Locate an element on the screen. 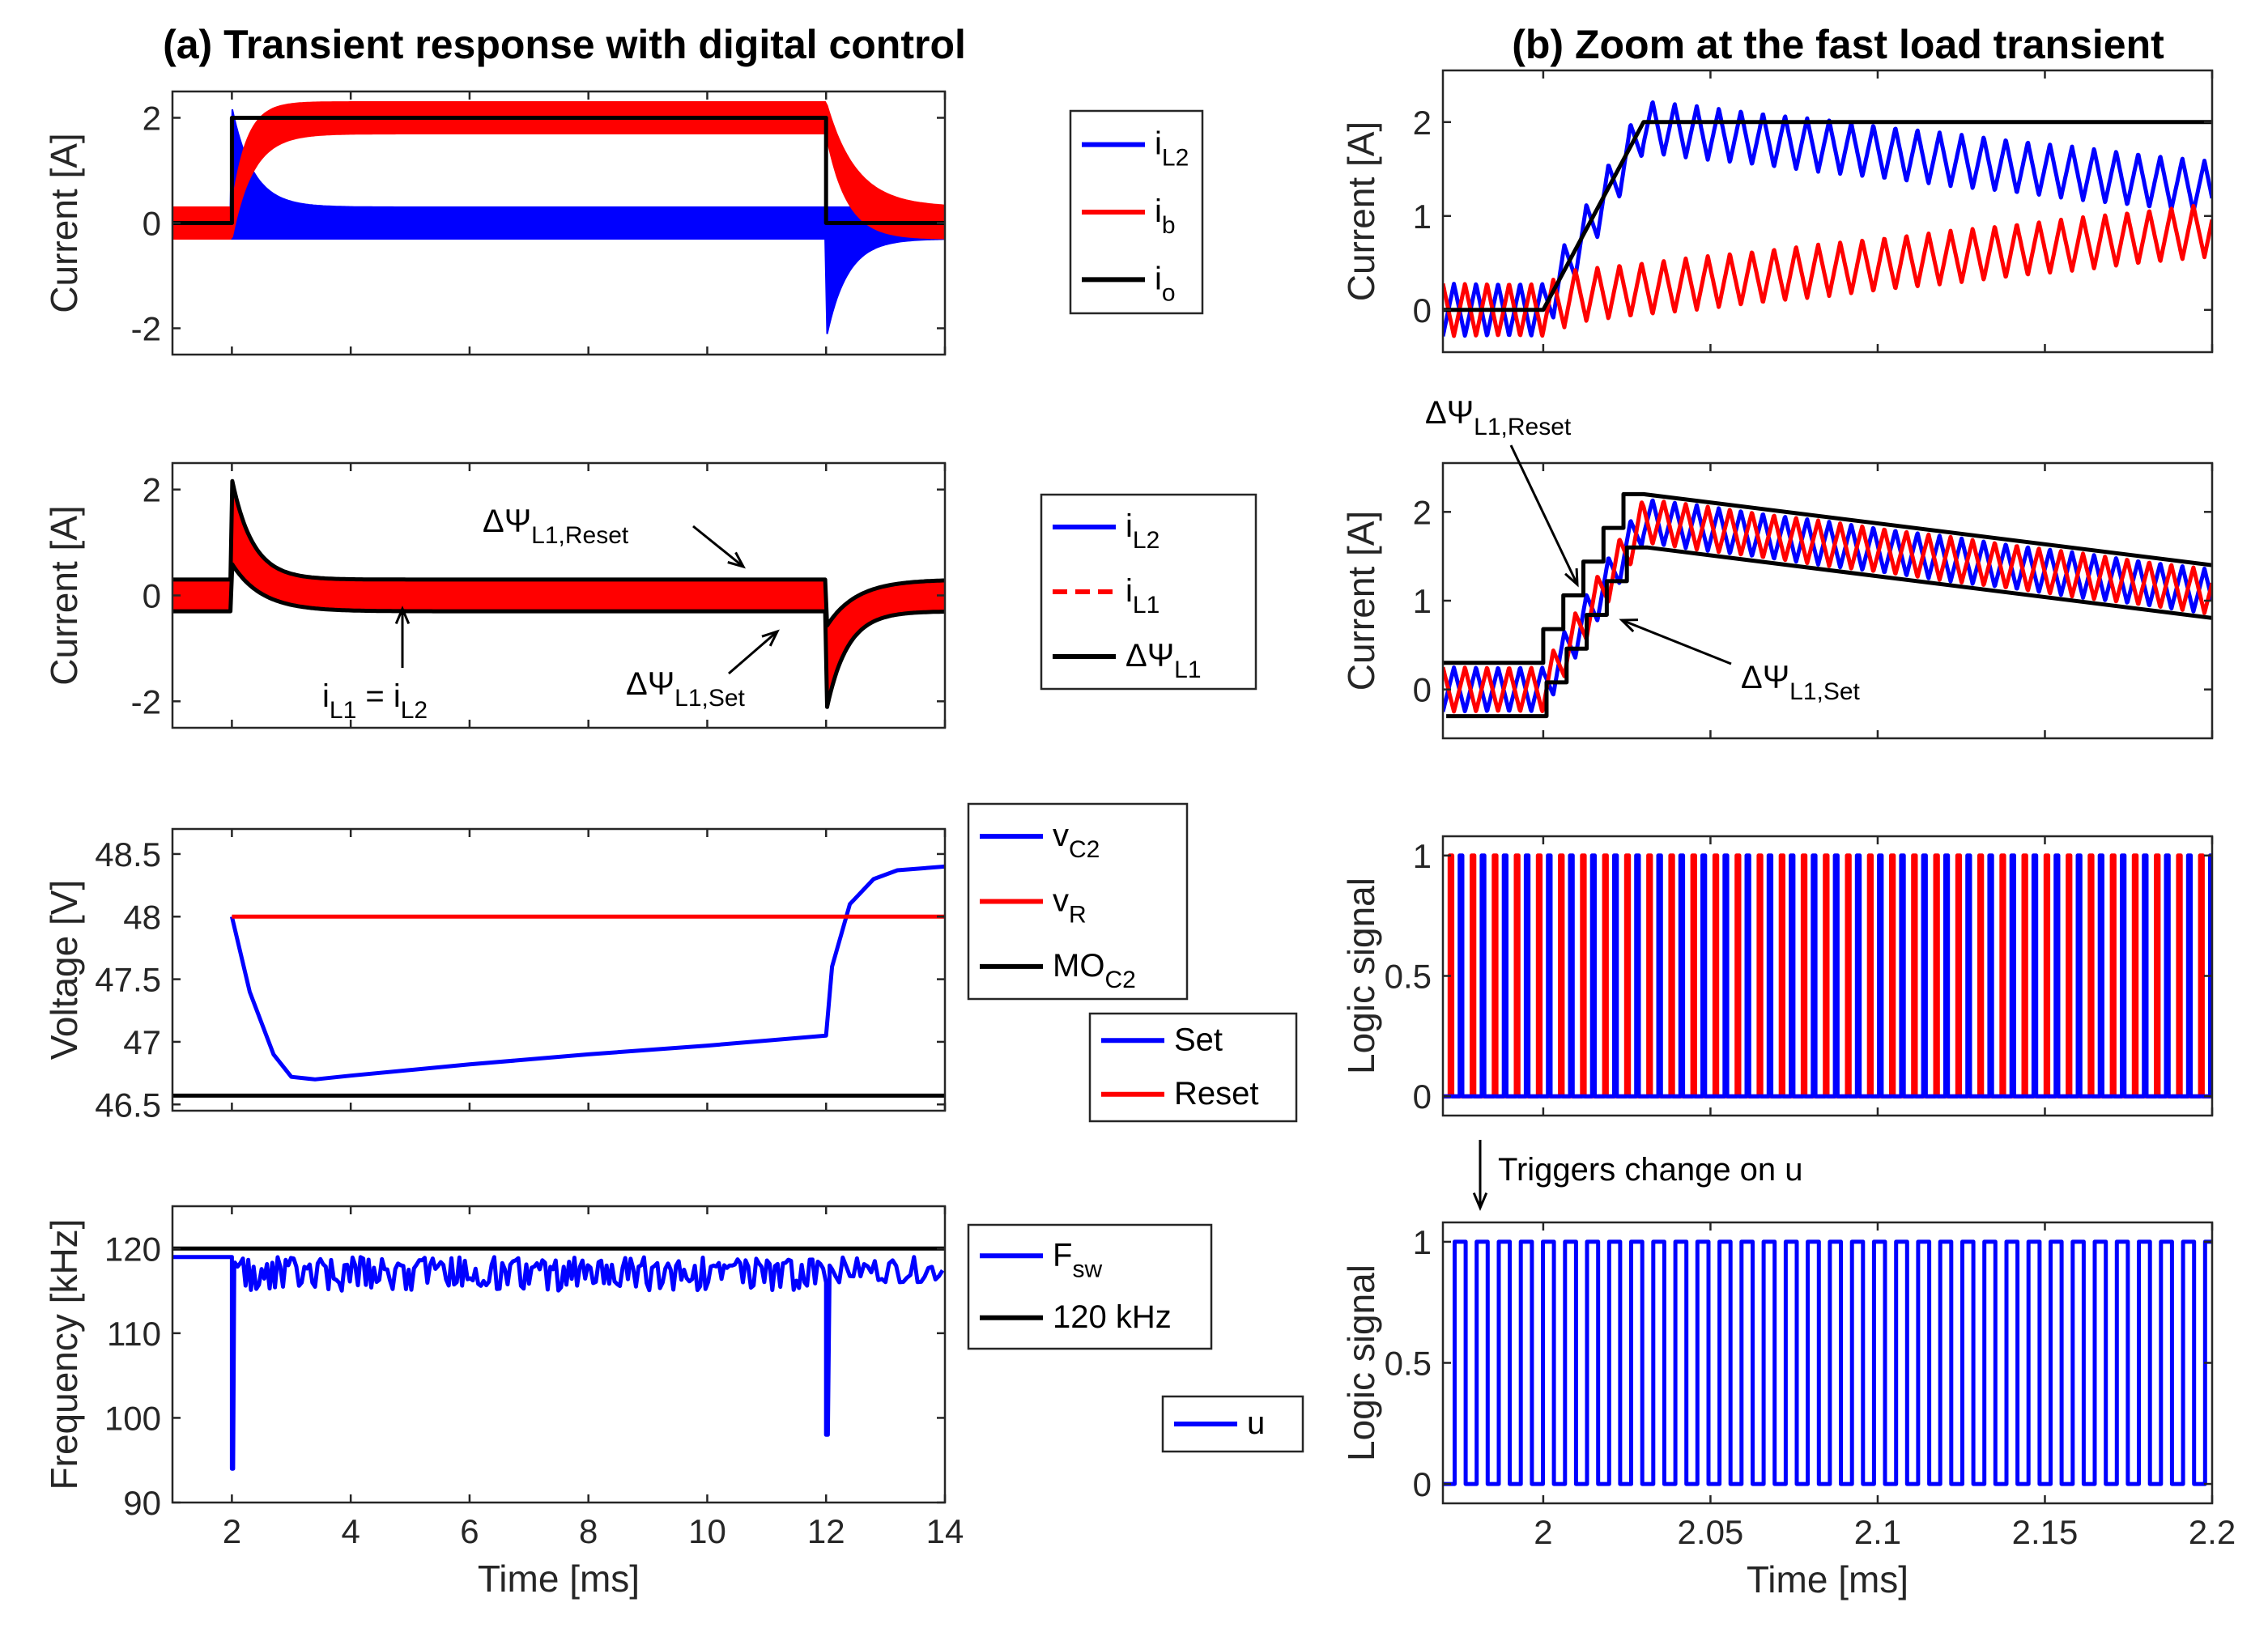  legend-entry: io is located at coordinates (1165, 283).